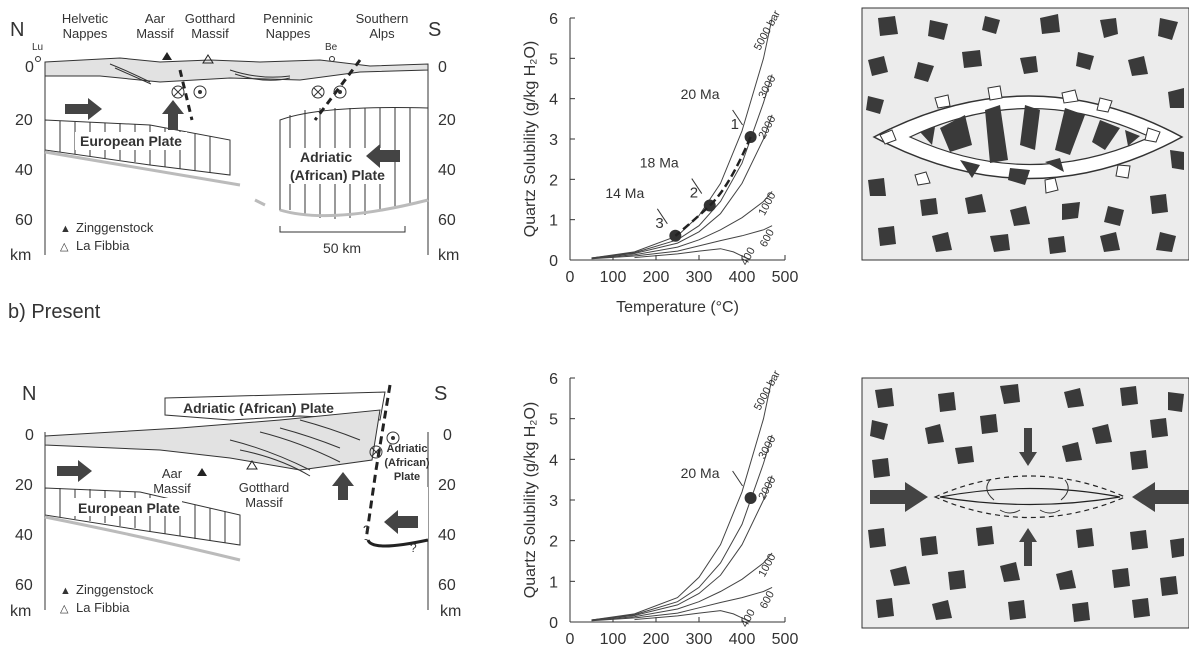  Describe the element at coordinates (659, 163) in the screenshot. I see `age-label: 18 Ma` at that location.